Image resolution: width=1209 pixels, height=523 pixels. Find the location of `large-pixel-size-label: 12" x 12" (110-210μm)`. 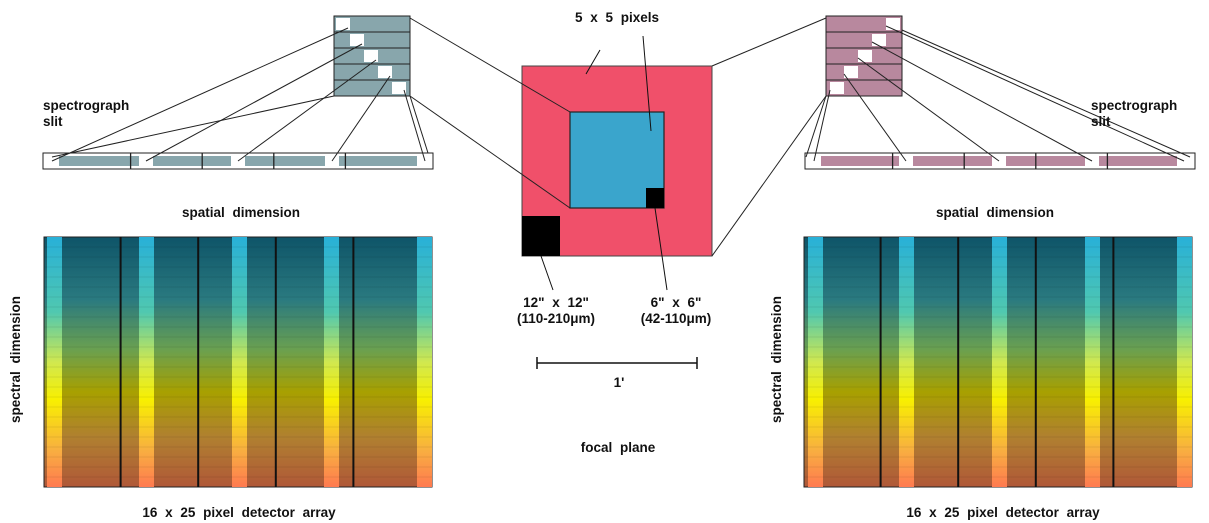

large-pixel-size-label: 12" x 12" (110-210μm) is located at coordinates (556, 310).